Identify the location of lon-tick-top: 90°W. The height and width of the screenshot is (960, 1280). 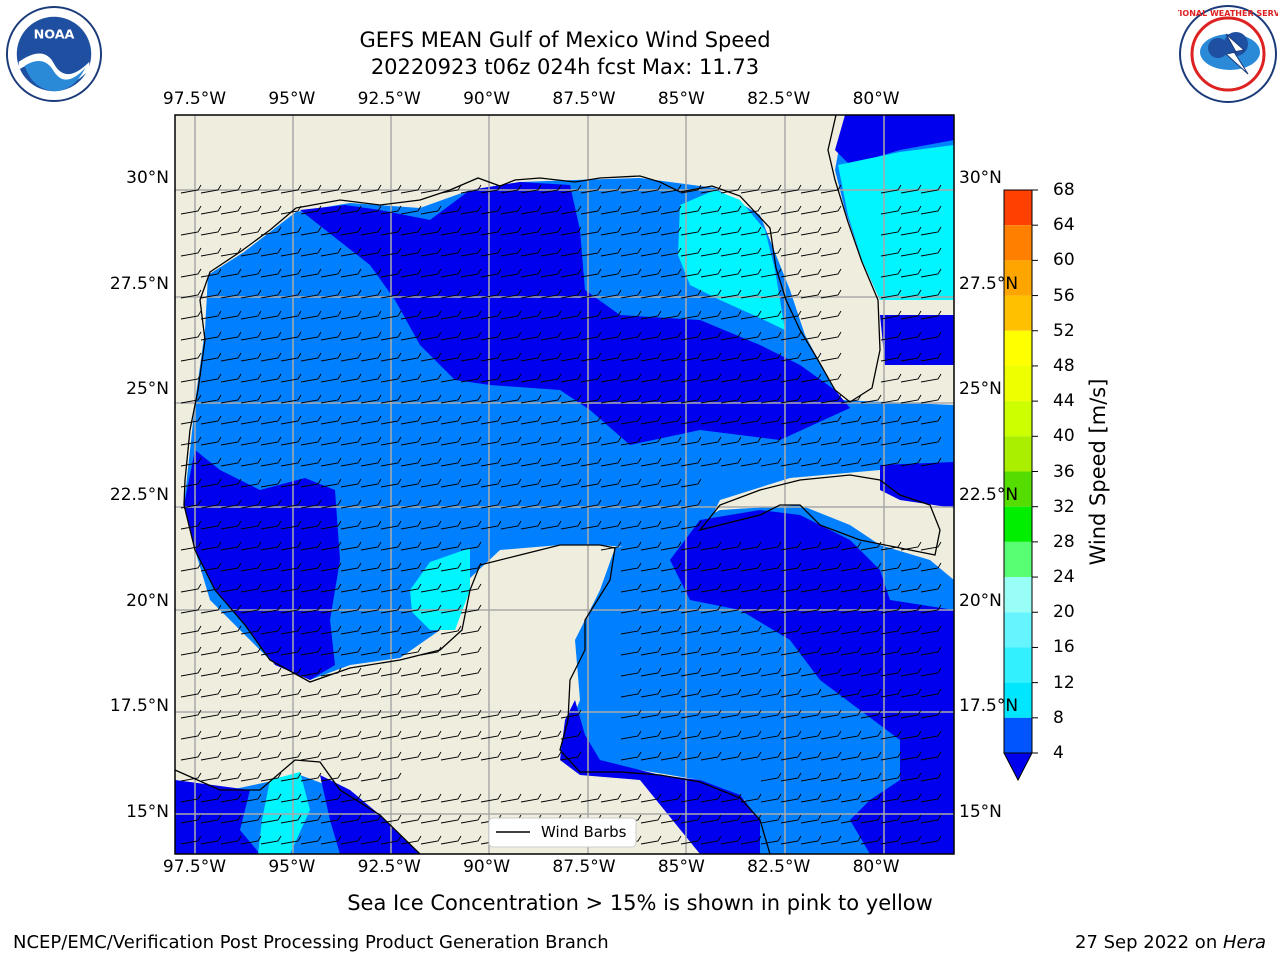
(487, 99).